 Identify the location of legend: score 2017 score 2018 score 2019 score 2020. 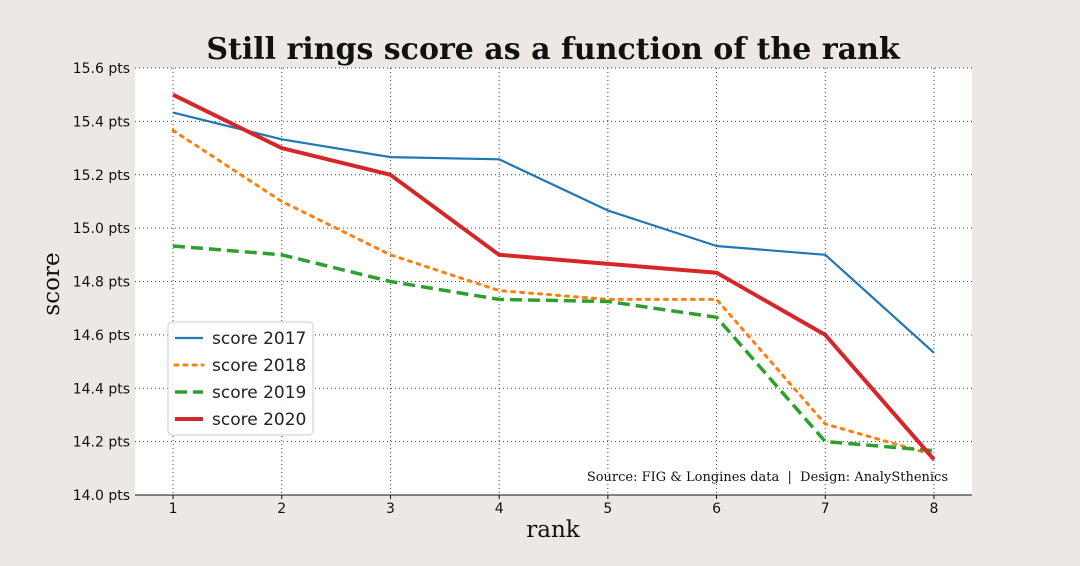
(240, 378).